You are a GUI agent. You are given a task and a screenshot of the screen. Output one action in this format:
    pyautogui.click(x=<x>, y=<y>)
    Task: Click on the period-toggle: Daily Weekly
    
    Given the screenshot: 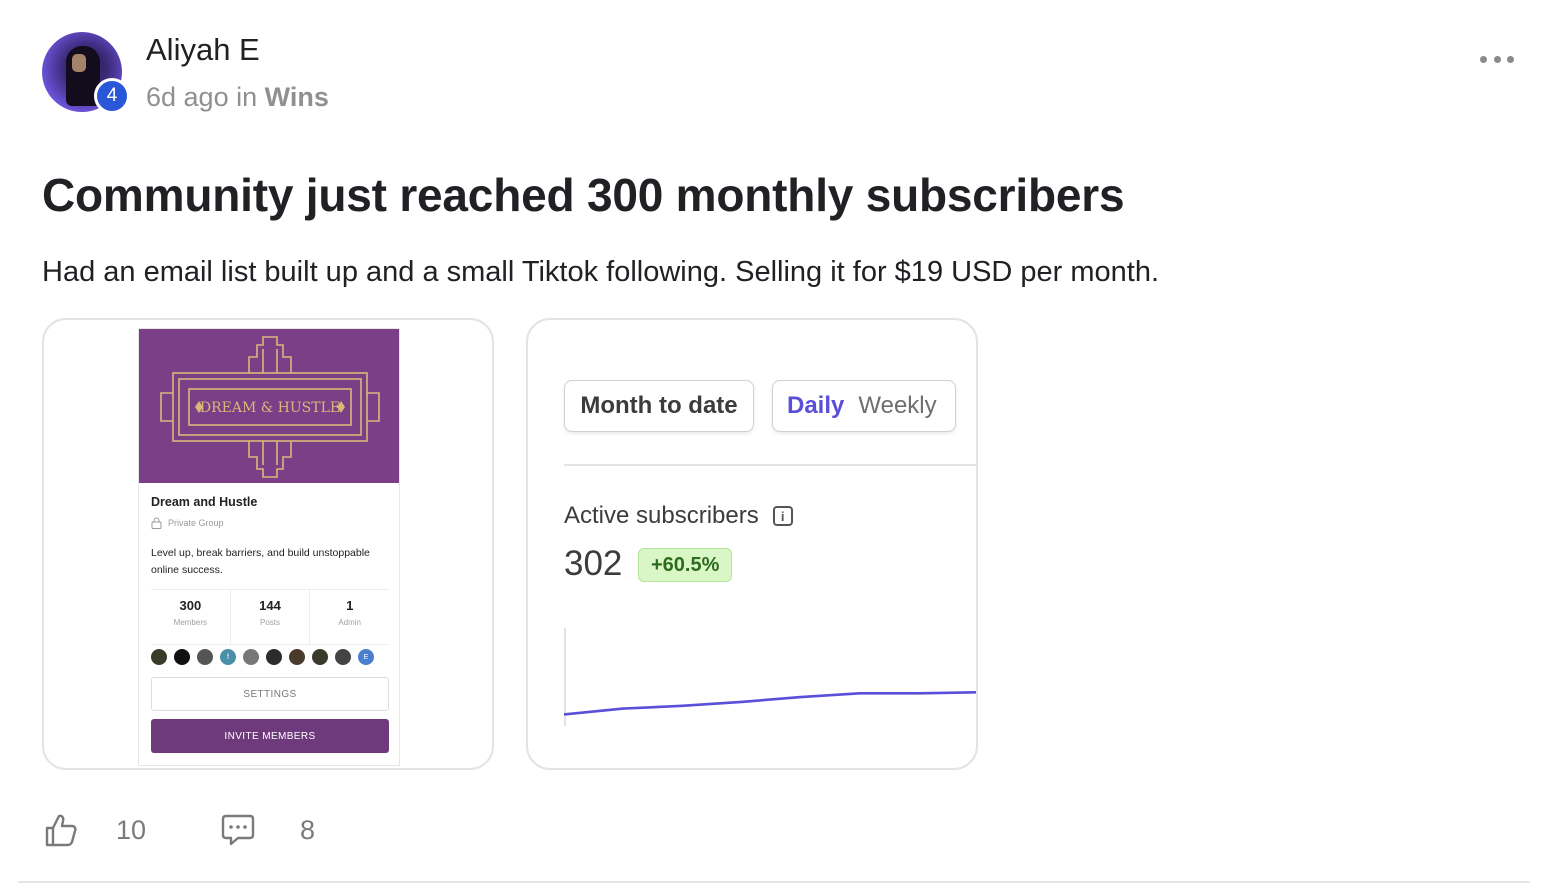 What is the action you would take?
    pyautogui.click(x=864, y=406)
    